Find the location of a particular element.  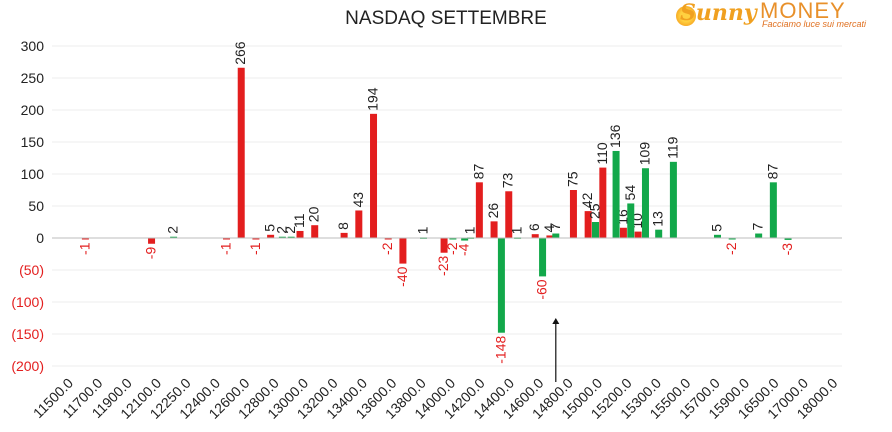

bar-value-label: 266 is located at coordinates (240, 53).